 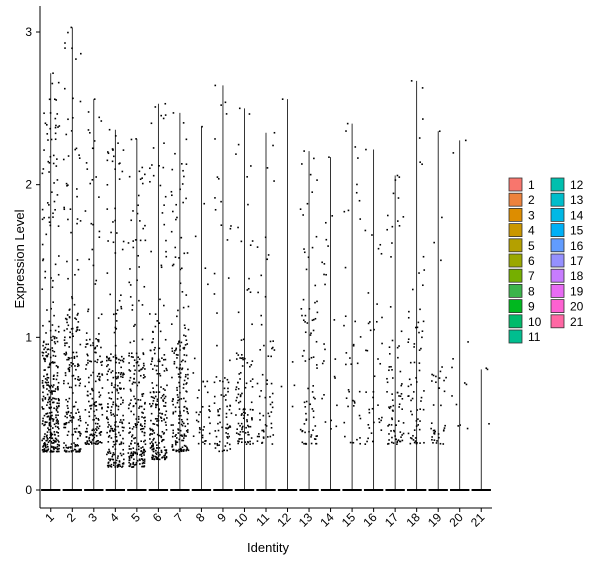 What do you see at coordinates (349, 520) in the screenshot?
I see `x-tick-label: 15` at bounding box center [349, 520].